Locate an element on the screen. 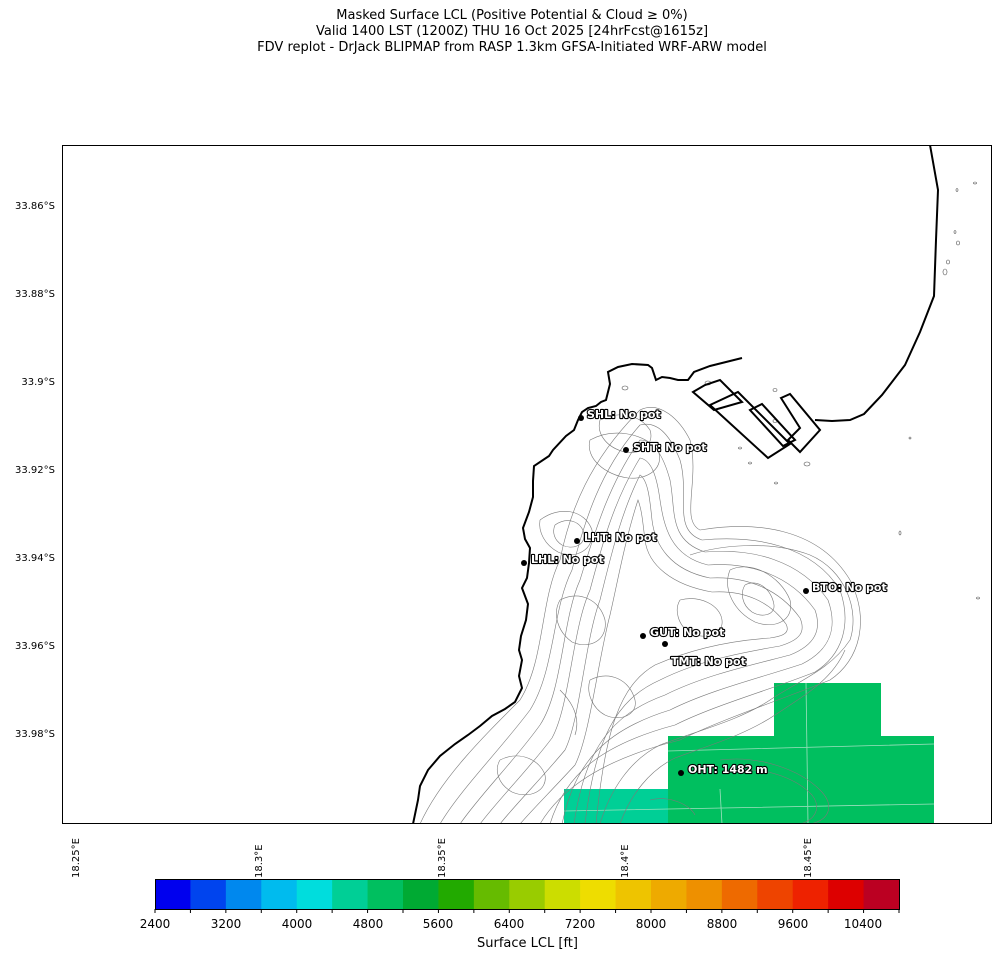  colorbar-tick-label: 2400 is located at coordinates (155, 924).